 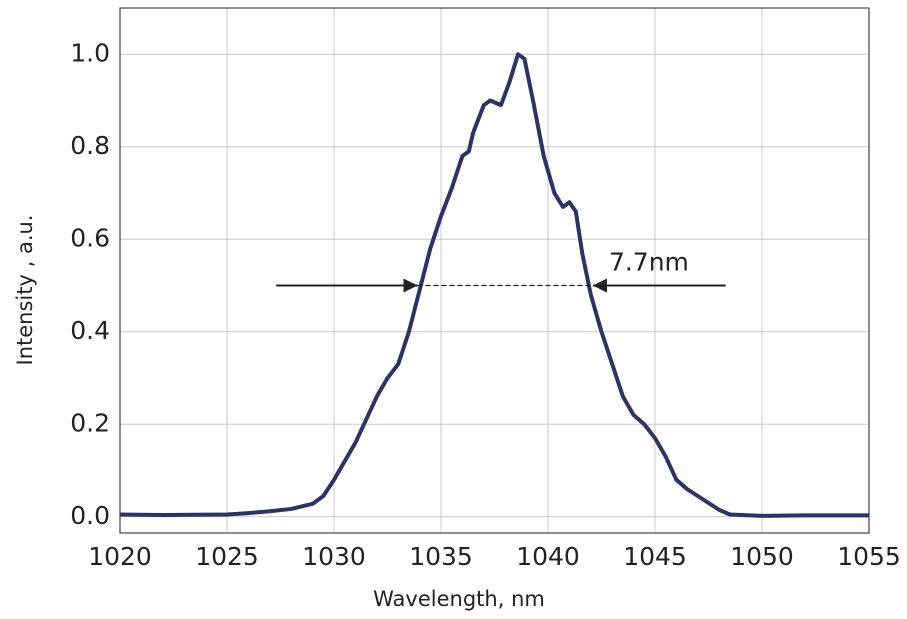 I want to click on y-tick-label: 0.8, so click(x=90, y=145).